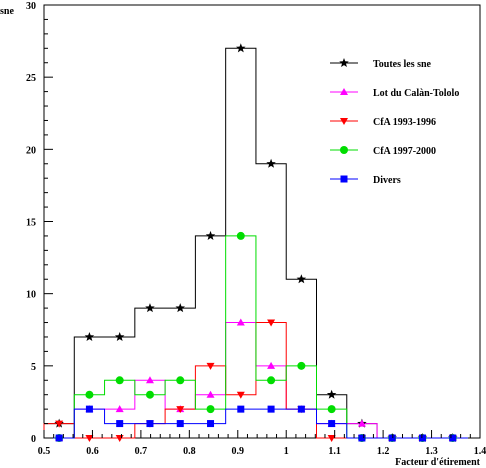 The height and width of the screenshot is (468, 486). Describe the element at coordinates (271, 323) in the screenshot. I see `data-point-s2-b7` at that location.